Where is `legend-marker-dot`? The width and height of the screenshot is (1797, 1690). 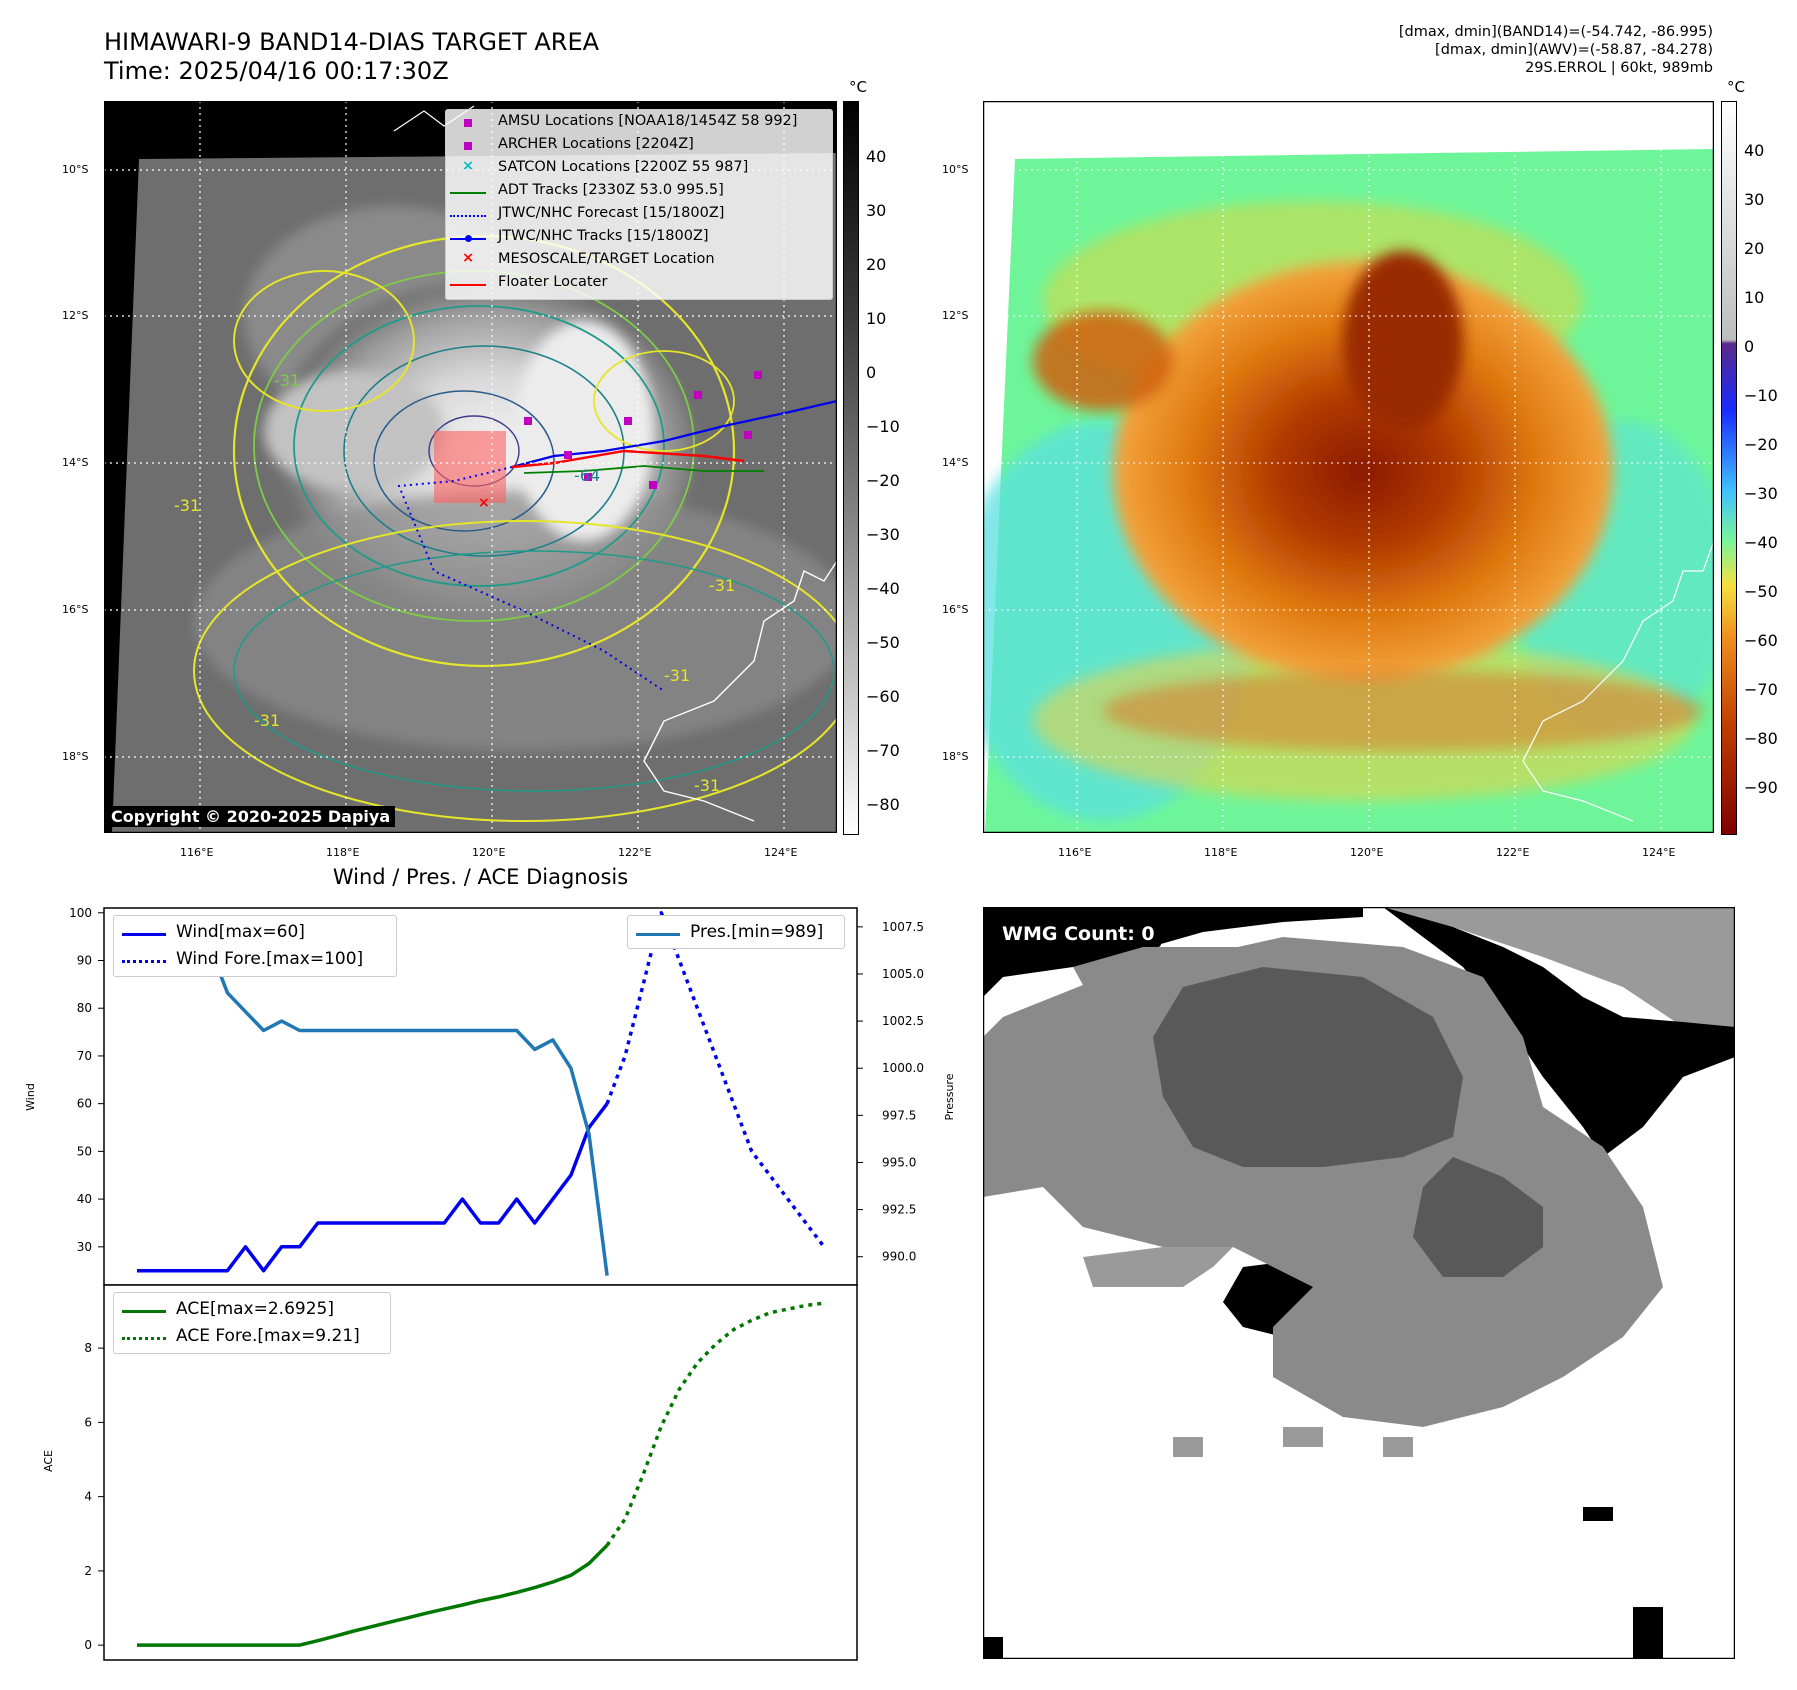 legend-marker-dot is located at coordinates (468, 238).